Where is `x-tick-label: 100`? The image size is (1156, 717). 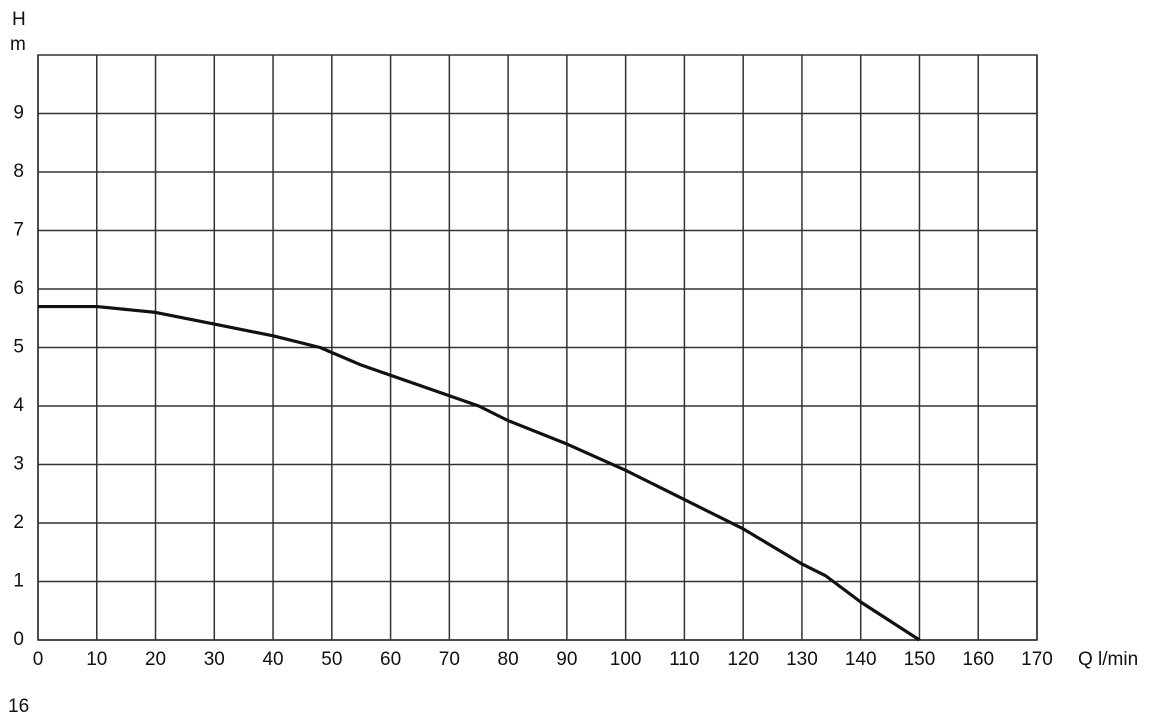 x-tick-label: 100 is located at coordinates (626, 659).